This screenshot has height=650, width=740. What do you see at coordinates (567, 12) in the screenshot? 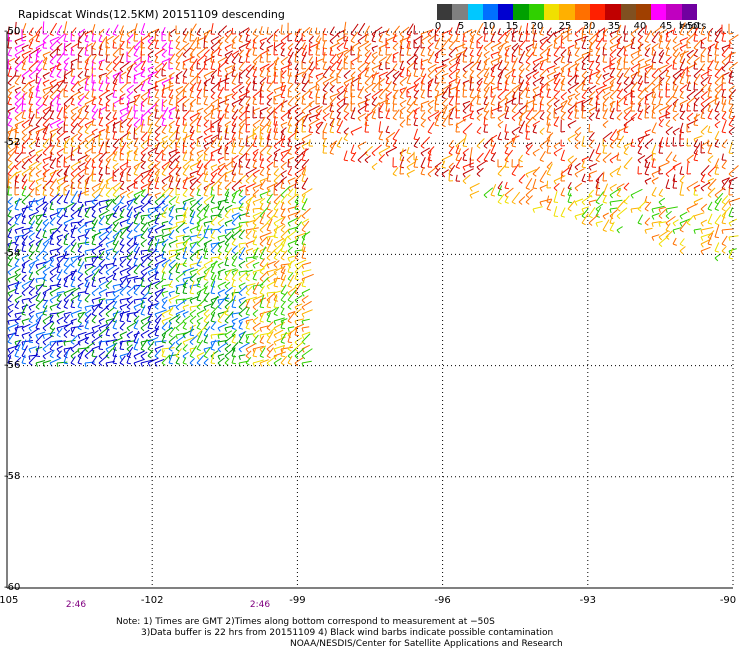
I see `colorbar-swatch` at bounding box center [567, 12].